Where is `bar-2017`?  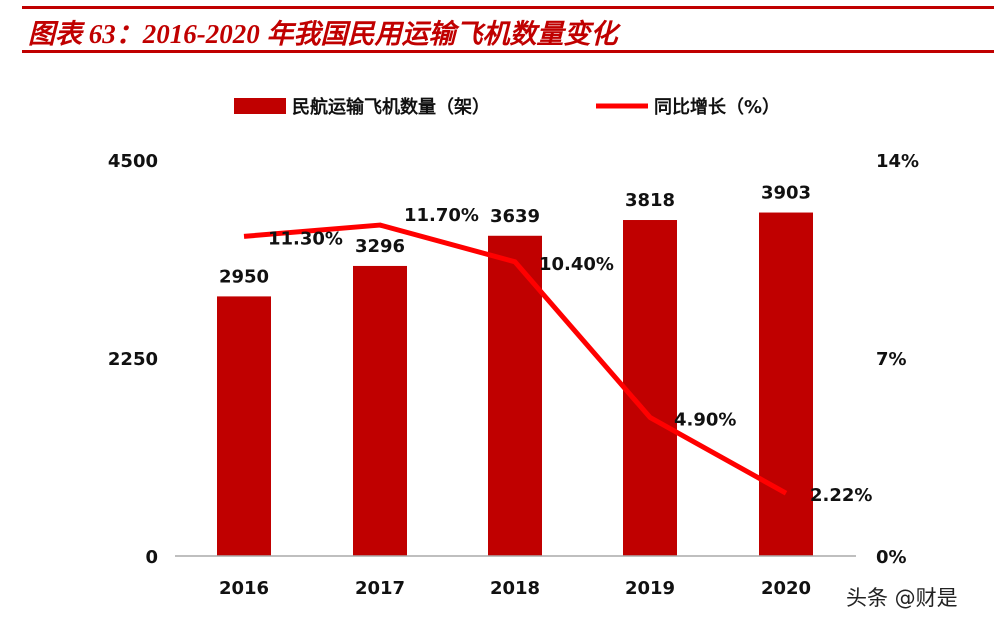 bar-2017 is located at coordinates (380, 410).